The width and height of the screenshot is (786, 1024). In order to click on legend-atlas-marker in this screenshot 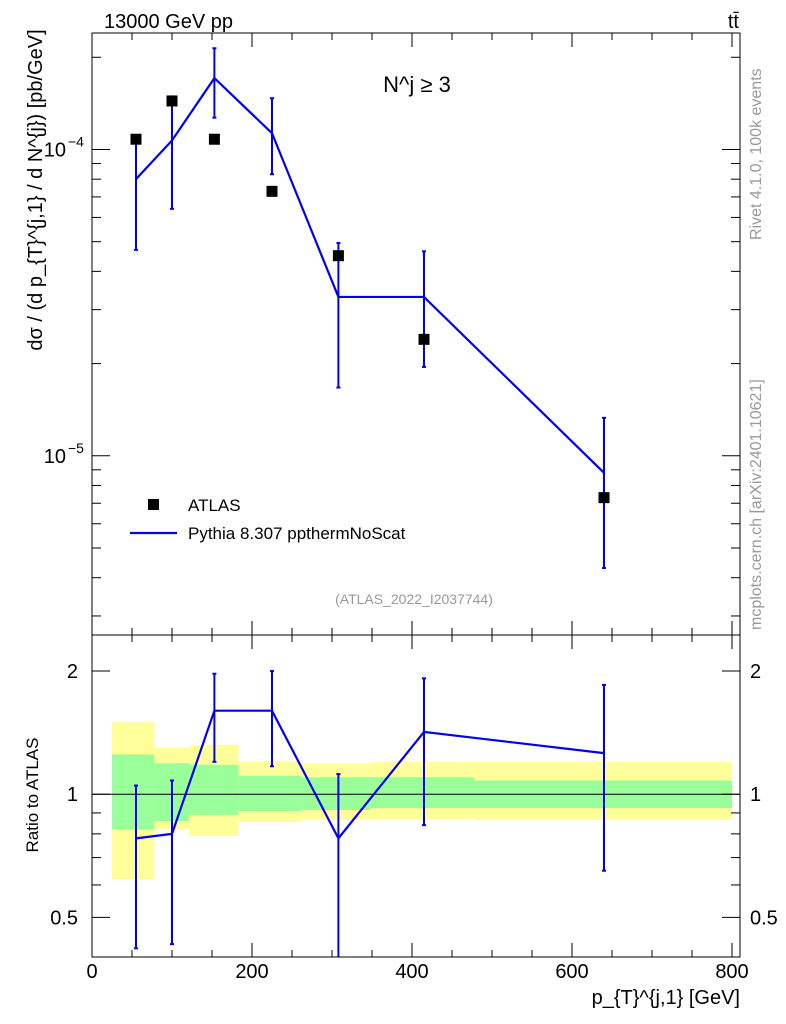, I will do `click(153, 504)`.